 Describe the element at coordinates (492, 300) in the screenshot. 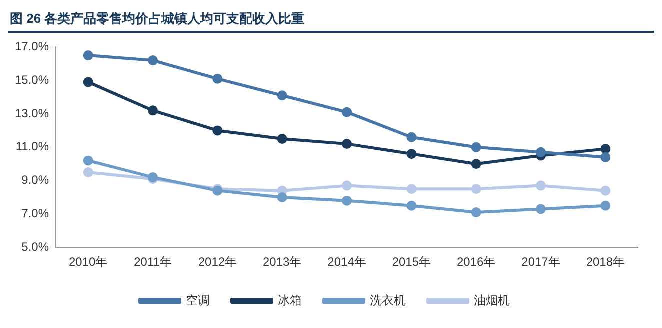

I see `legend-label: 油烟机` at that location.